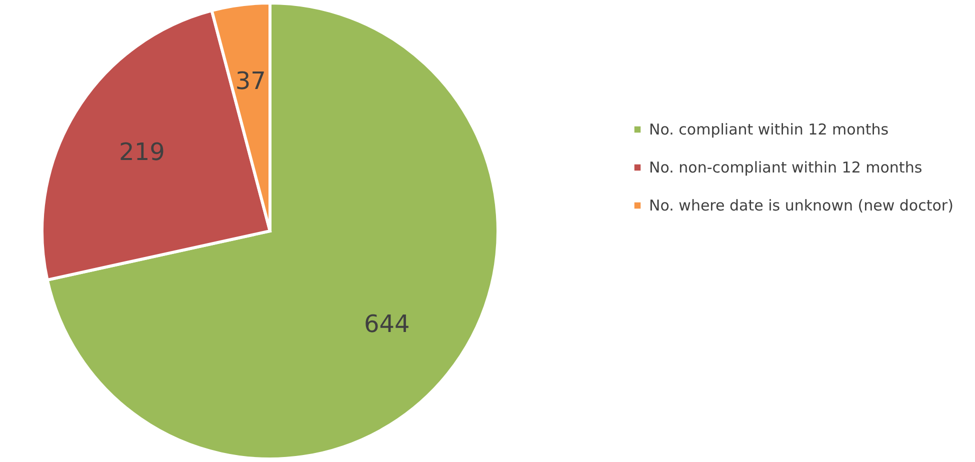  Describe the element at coordinates (801, 205) in the screenshot. I see `legend-label: No. where date is unknown (new doctor)` at that location.